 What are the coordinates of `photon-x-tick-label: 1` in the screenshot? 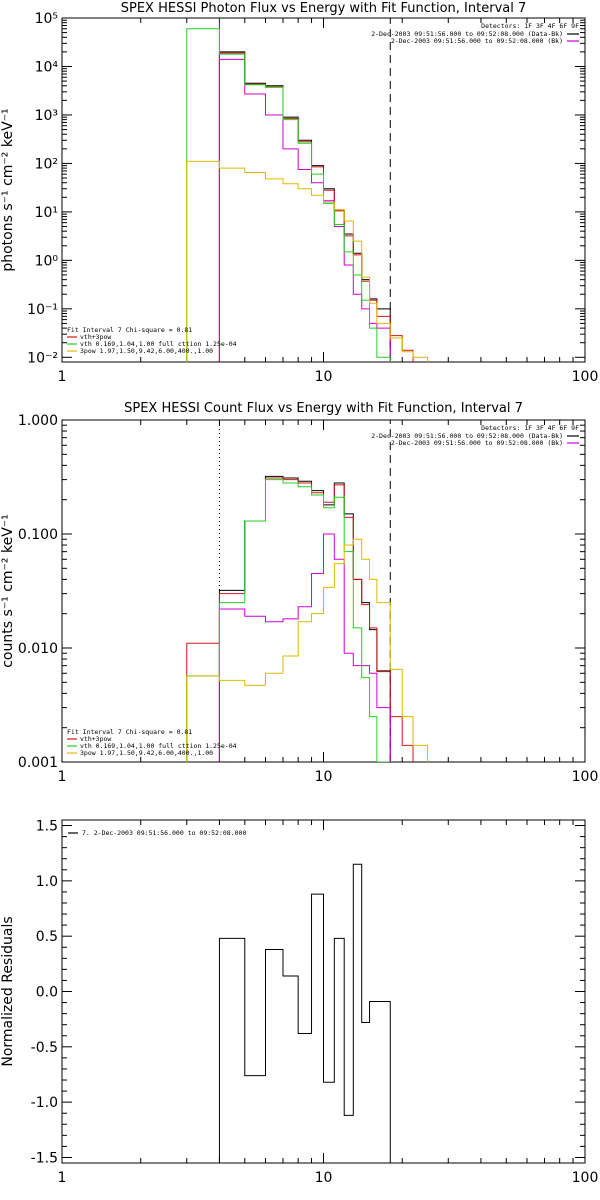 It's located at (62, 377).